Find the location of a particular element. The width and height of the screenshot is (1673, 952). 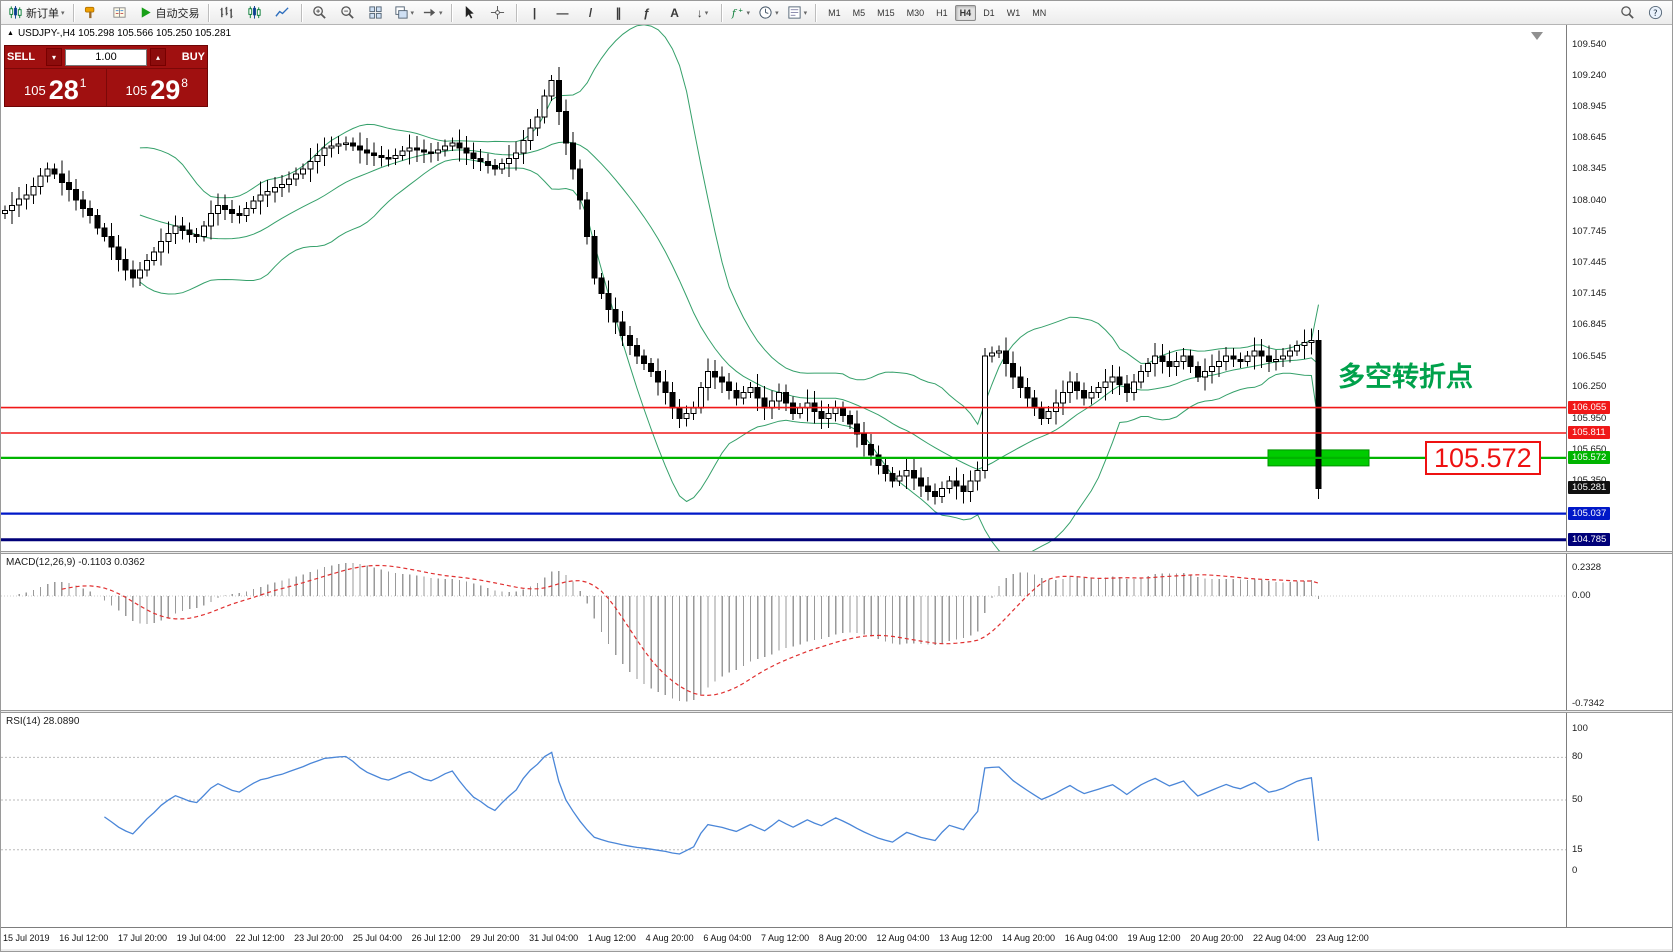

rsi-axis-label: 0 is located at coordinates (1575, 870).